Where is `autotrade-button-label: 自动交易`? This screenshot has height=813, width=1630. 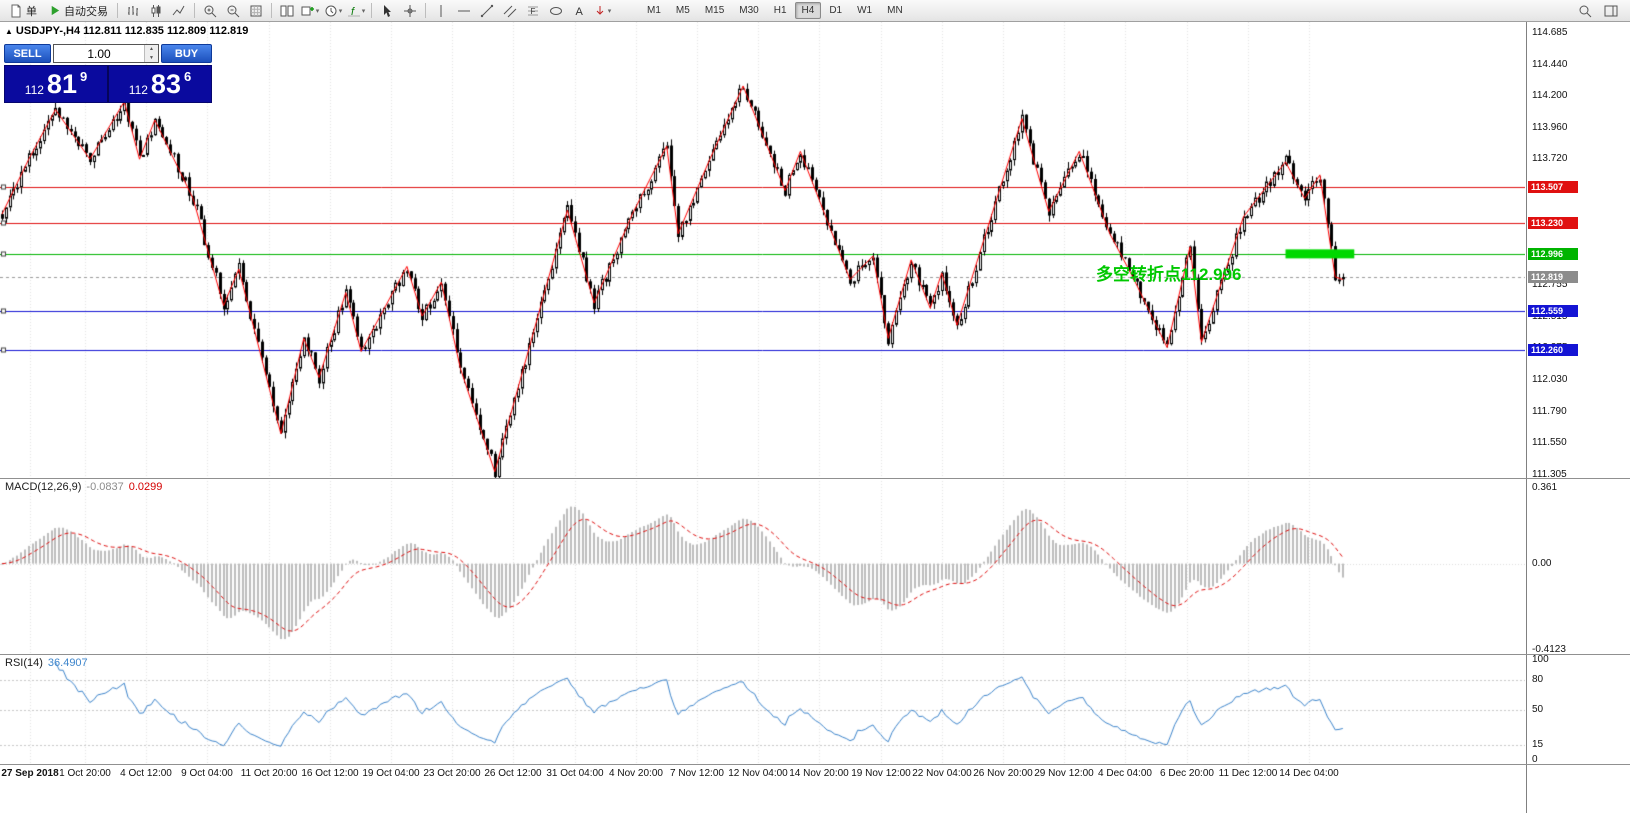
autotrade-button-label: 自动交易 is located at coordinates (86, 11).